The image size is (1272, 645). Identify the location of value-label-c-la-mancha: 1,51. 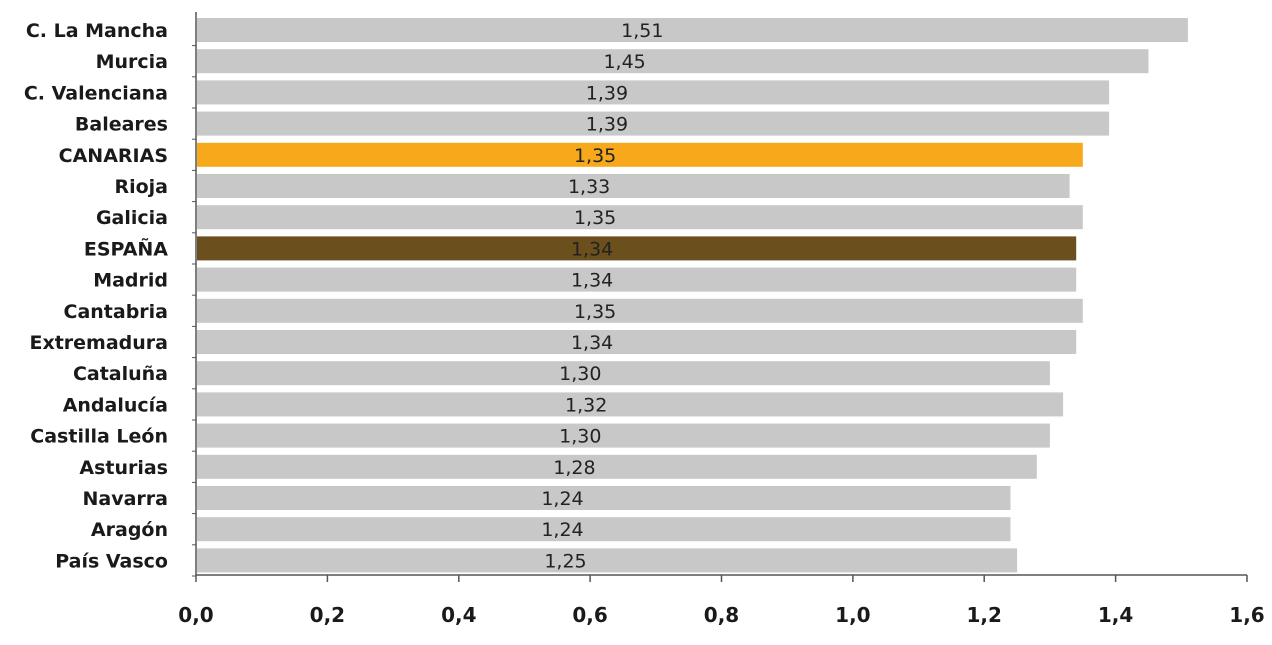
(642, 31).